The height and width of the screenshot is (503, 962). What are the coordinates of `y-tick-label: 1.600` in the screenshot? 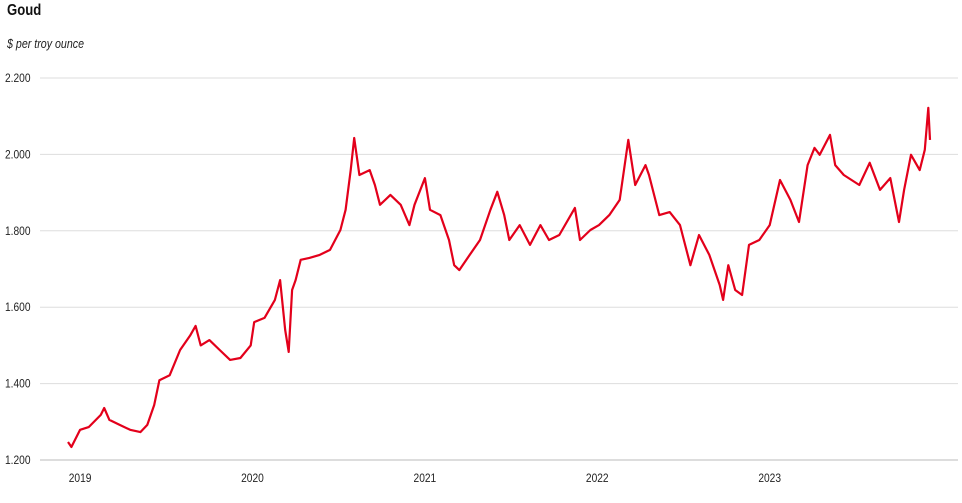 It's located at (18, 308).